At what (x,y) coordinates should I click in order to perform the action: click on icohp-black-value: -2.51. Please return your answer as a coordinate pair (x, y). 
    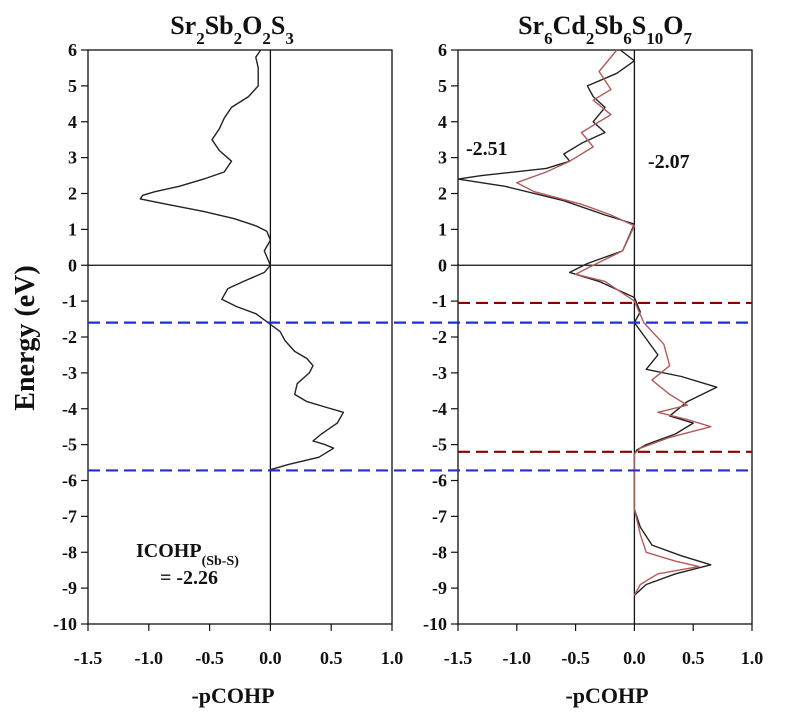
    Looking at the image, I should click on (487, 149).